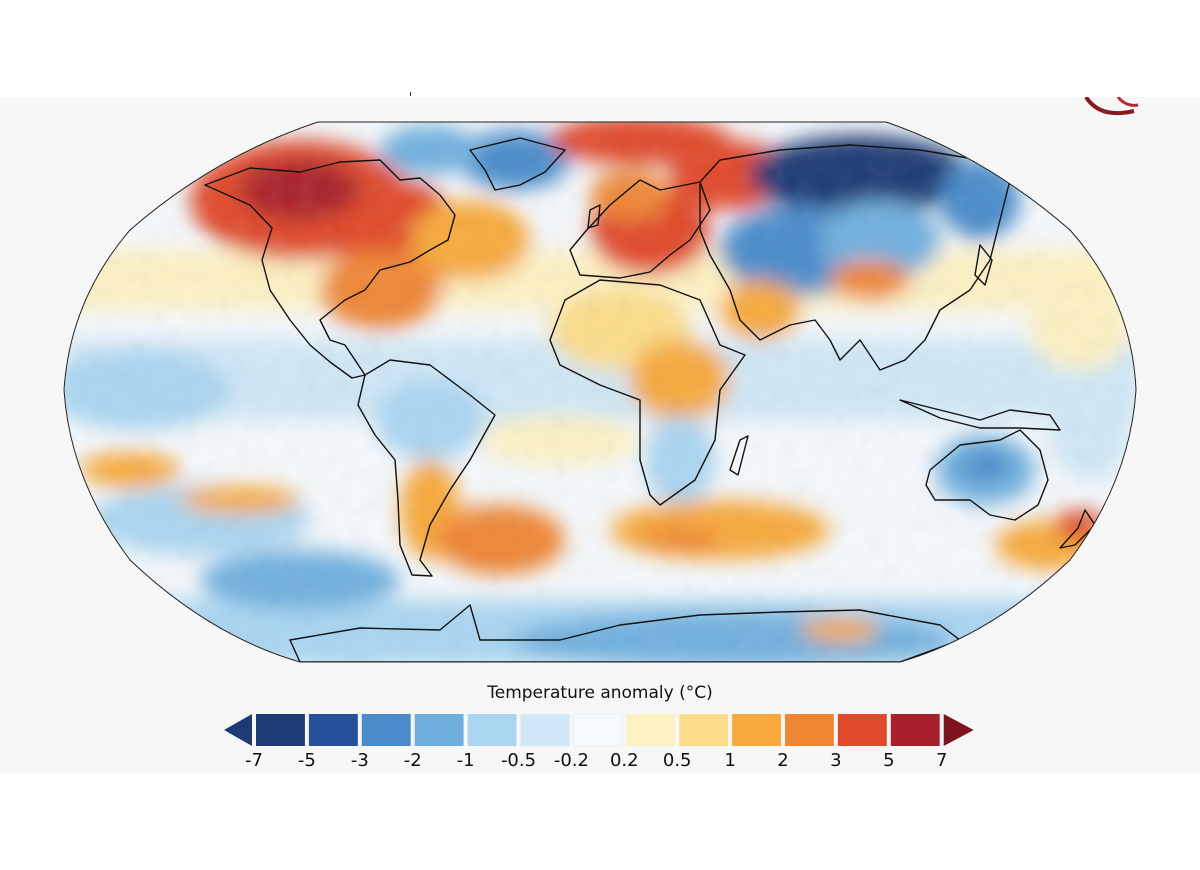 This screenshot has height=870, width=1200. I want to click on legend-title: Temperature anomaly (°C), so click(600, 693).